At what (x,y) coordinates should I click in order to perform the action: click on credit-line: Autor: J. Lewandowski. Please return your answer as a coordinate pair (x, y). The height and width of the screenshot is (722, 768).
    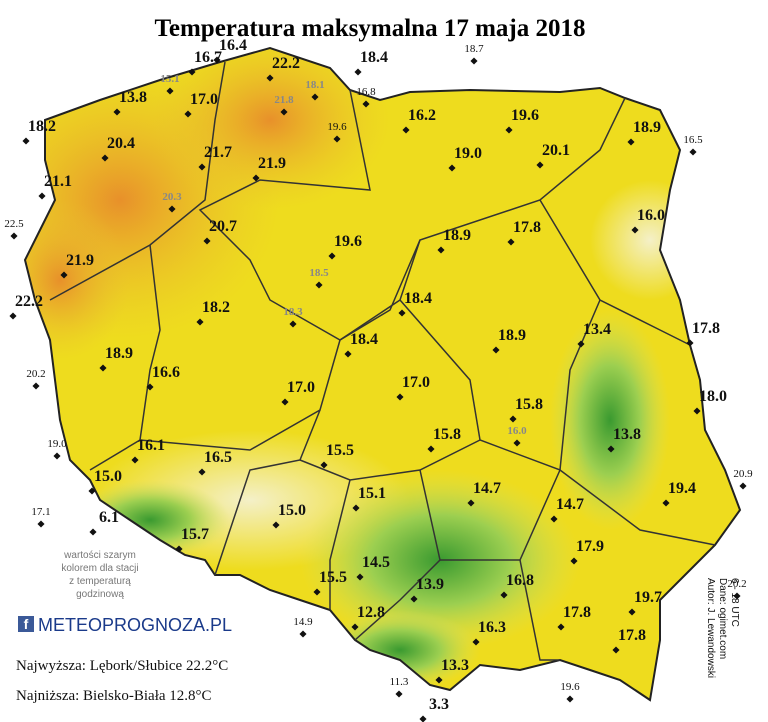
    Looking at the image, I should click on (710, 628).